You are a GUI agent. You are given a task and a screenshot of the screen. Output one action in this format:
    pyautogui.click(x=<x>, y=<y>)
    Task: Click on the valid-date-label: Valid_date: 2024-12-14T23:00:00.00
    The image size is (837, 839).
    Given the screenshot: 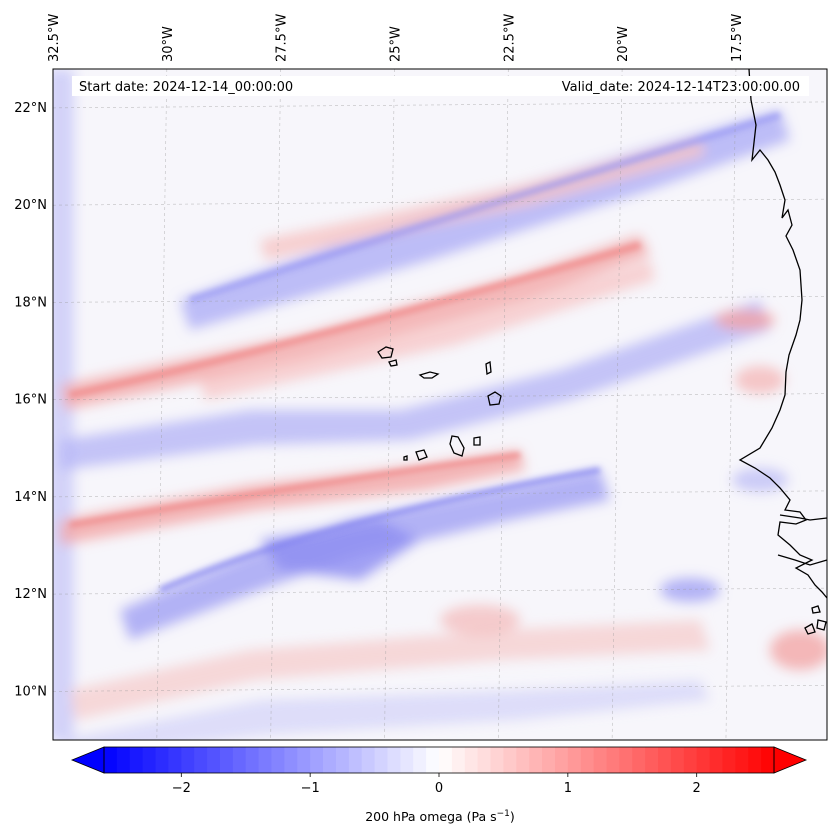 What is the action you would take?
    pyautogui.click(x=681, y=87)
    